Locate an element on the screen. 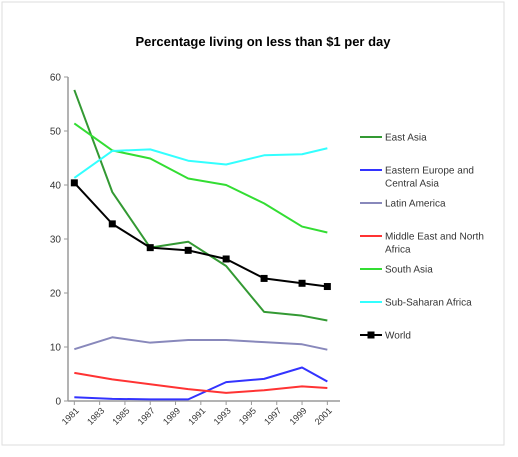 The height and width of the screenshot is (457, 518). legend-label: South Asia is located at coordinates (409, 270).